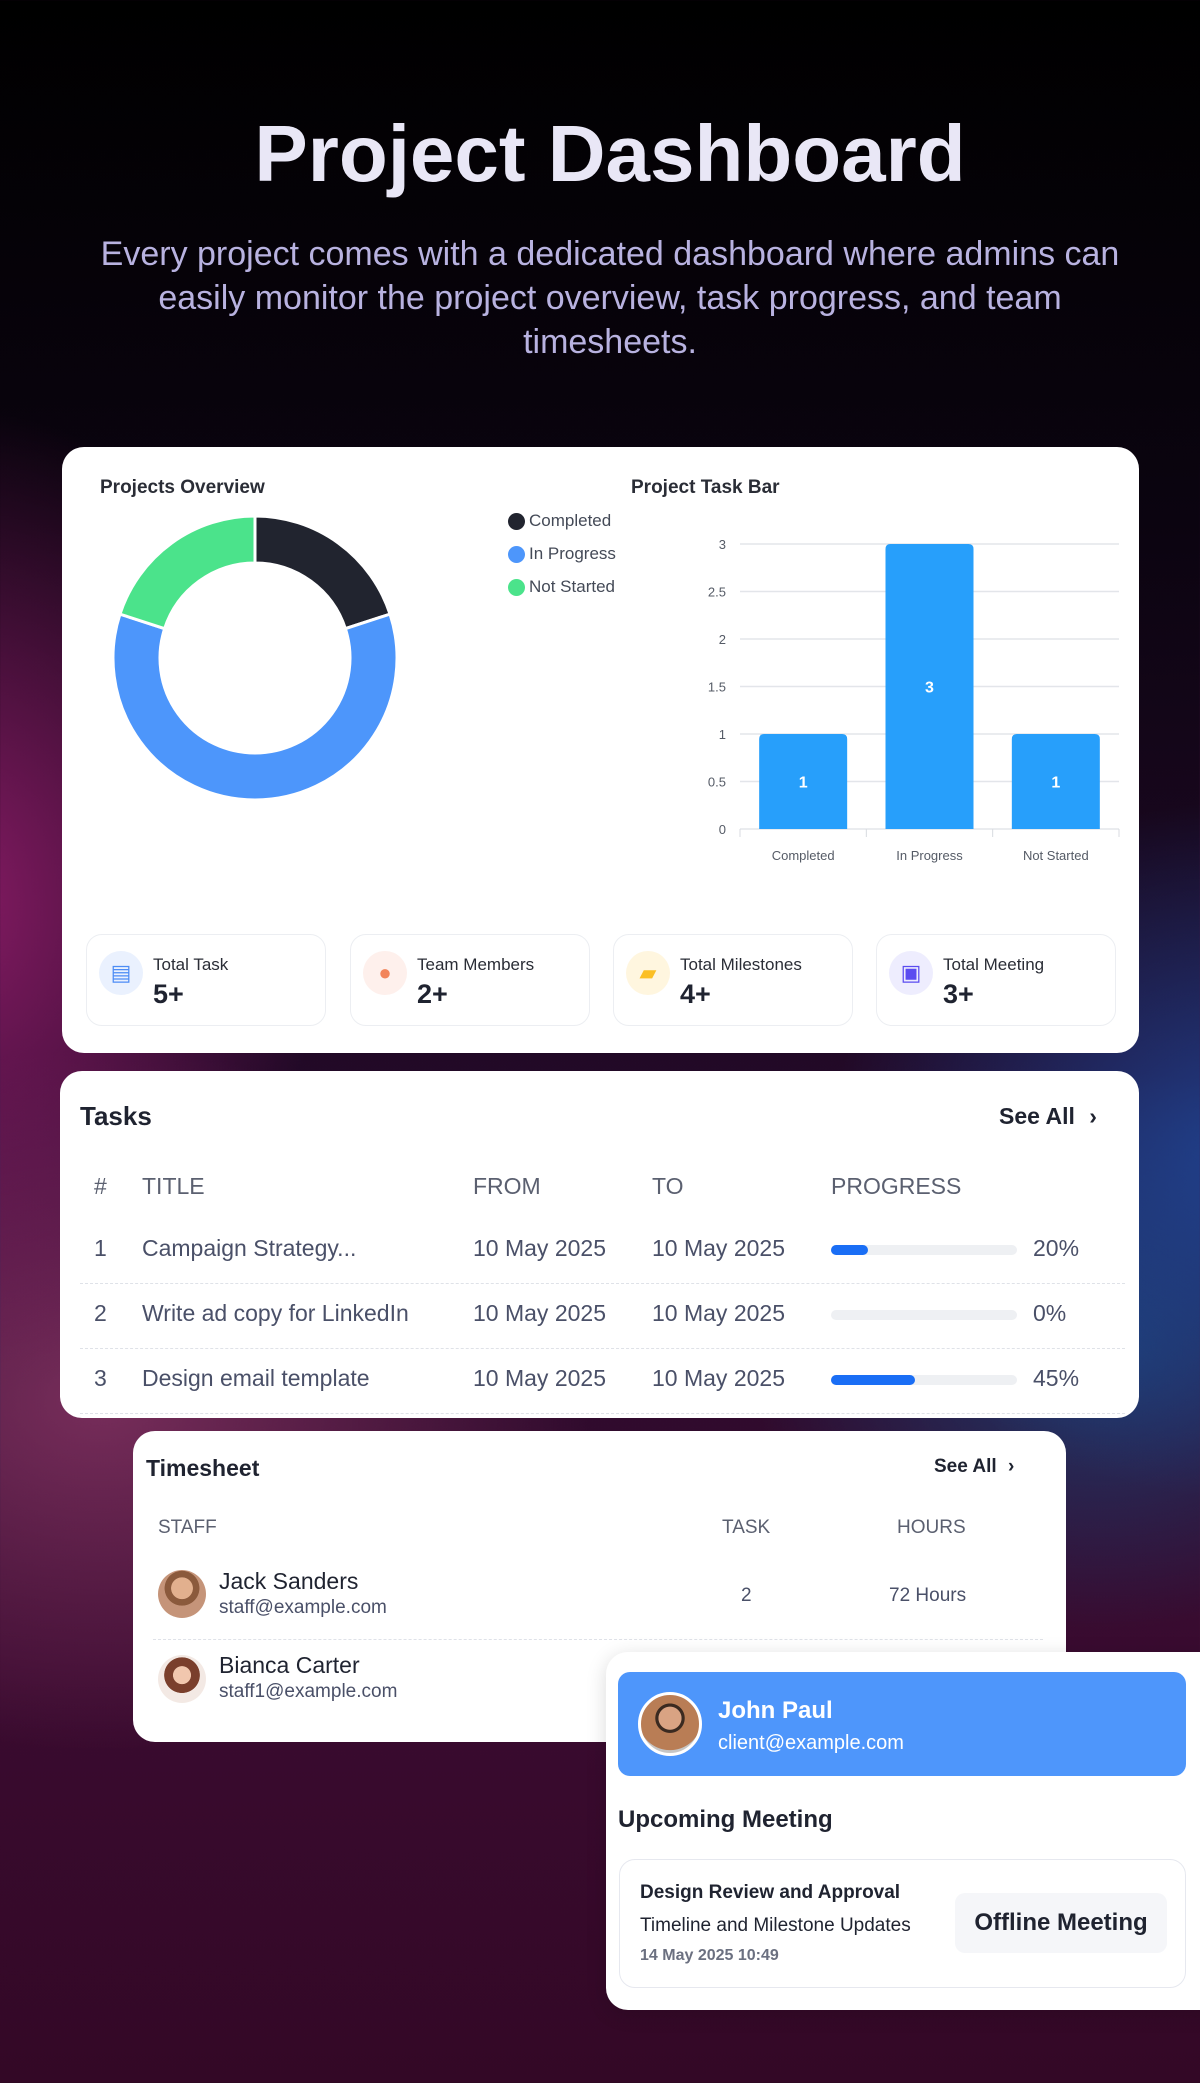  What do you see at coordinates (561, 587) in the screenshot?
I see `legend-not-started: Not Started` at bounding box center [561, 587].